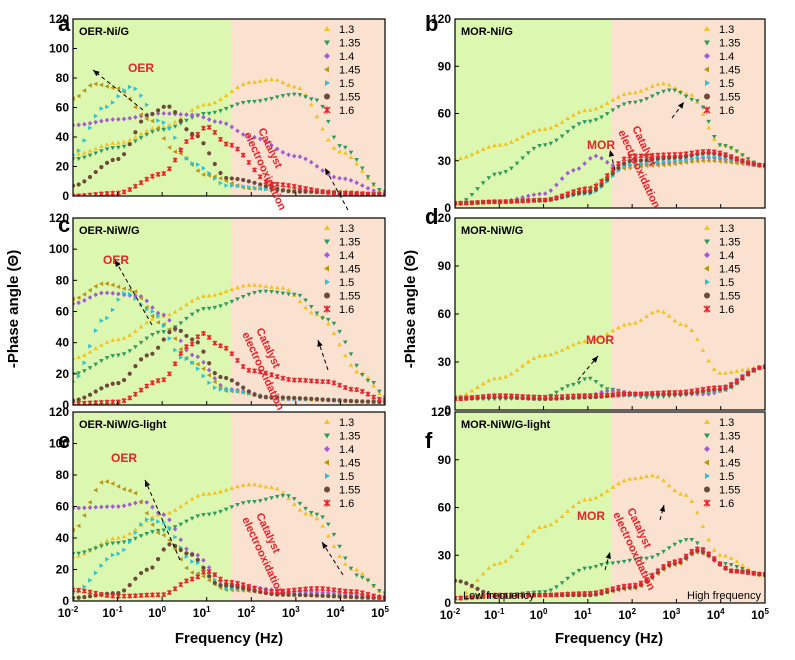  I want to click on y-tick-label: 20, so click(63, 167).